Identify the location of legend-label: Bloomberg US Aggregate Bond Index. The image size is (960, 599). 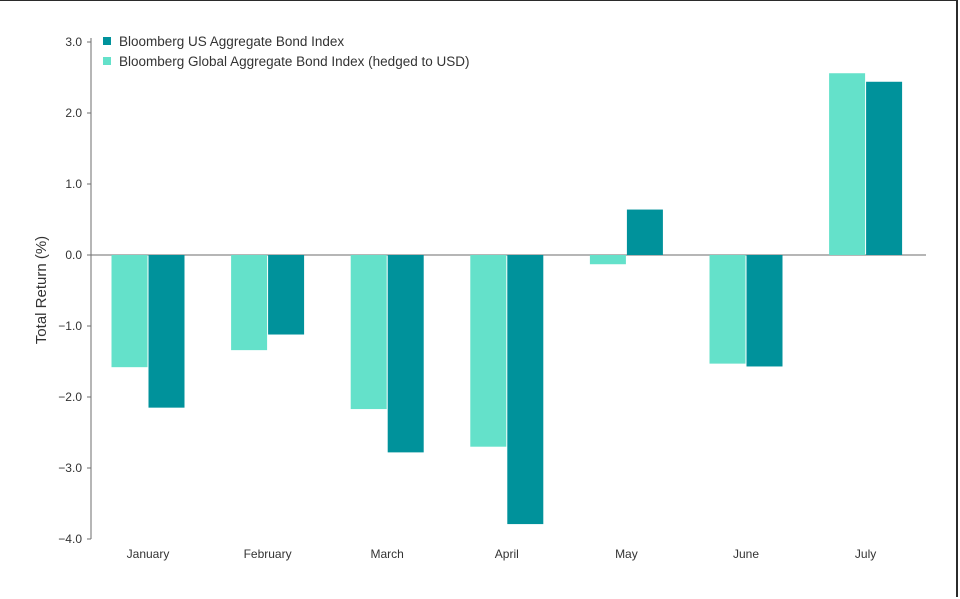
(231, 41).